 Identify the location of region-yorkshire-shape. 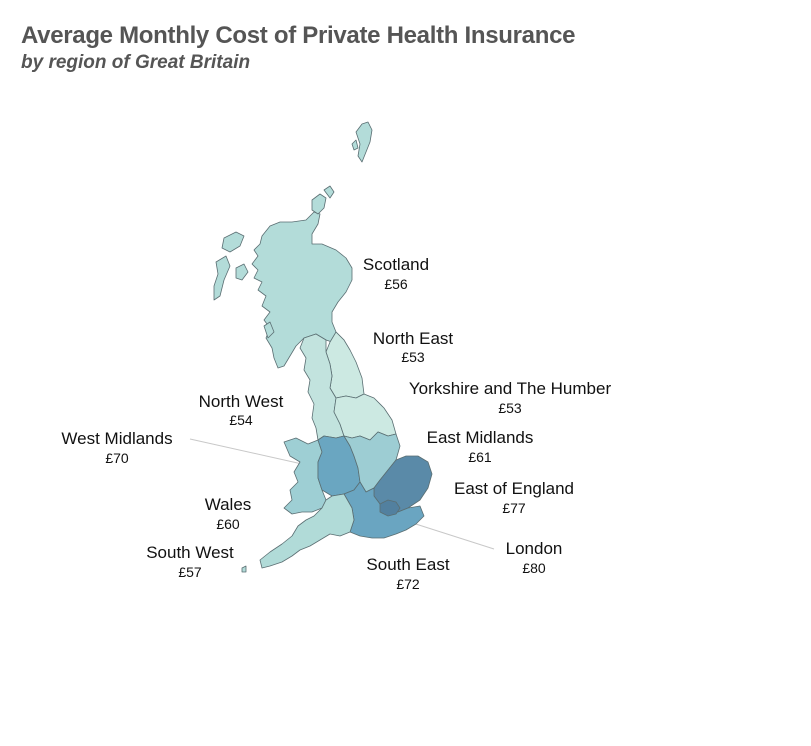
(365, 417).